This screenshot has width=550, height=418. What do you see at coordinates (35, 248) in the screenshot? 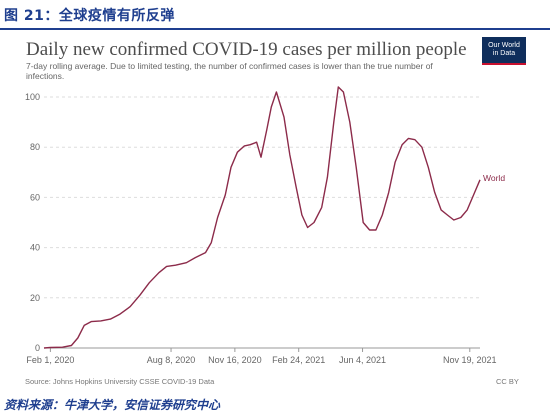
I see `y-tick-label: 40` at bounding box center [35, 248].